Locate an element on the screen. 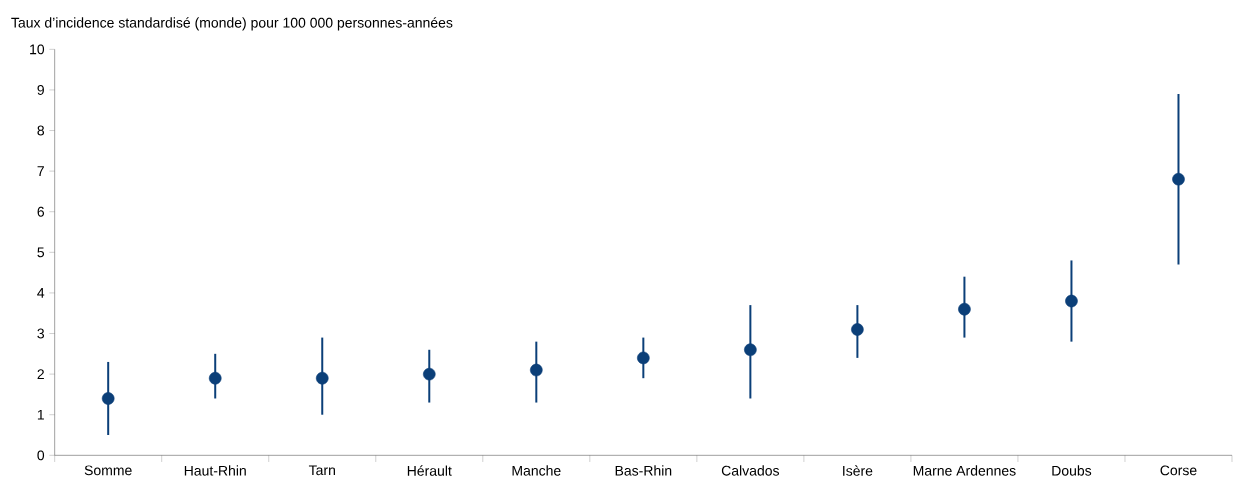 The height and width of the screenshot is (479, 1236). x-tick-label: Marne Ardennes is located at coordinates (964, 470).